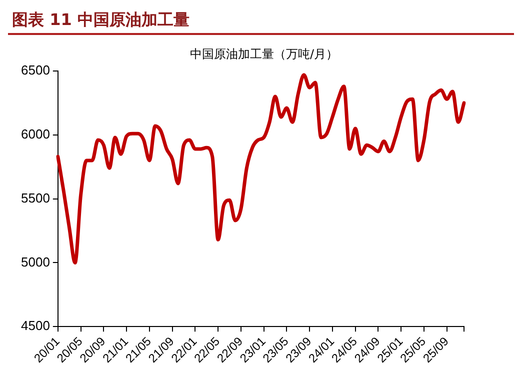 Image resolution: width=522 pixels, height=378 pixels. Describe the element at coordinates (264, 54) in the screenshot. I see `text: 中国原油加工量（万吨/月）` at that location.